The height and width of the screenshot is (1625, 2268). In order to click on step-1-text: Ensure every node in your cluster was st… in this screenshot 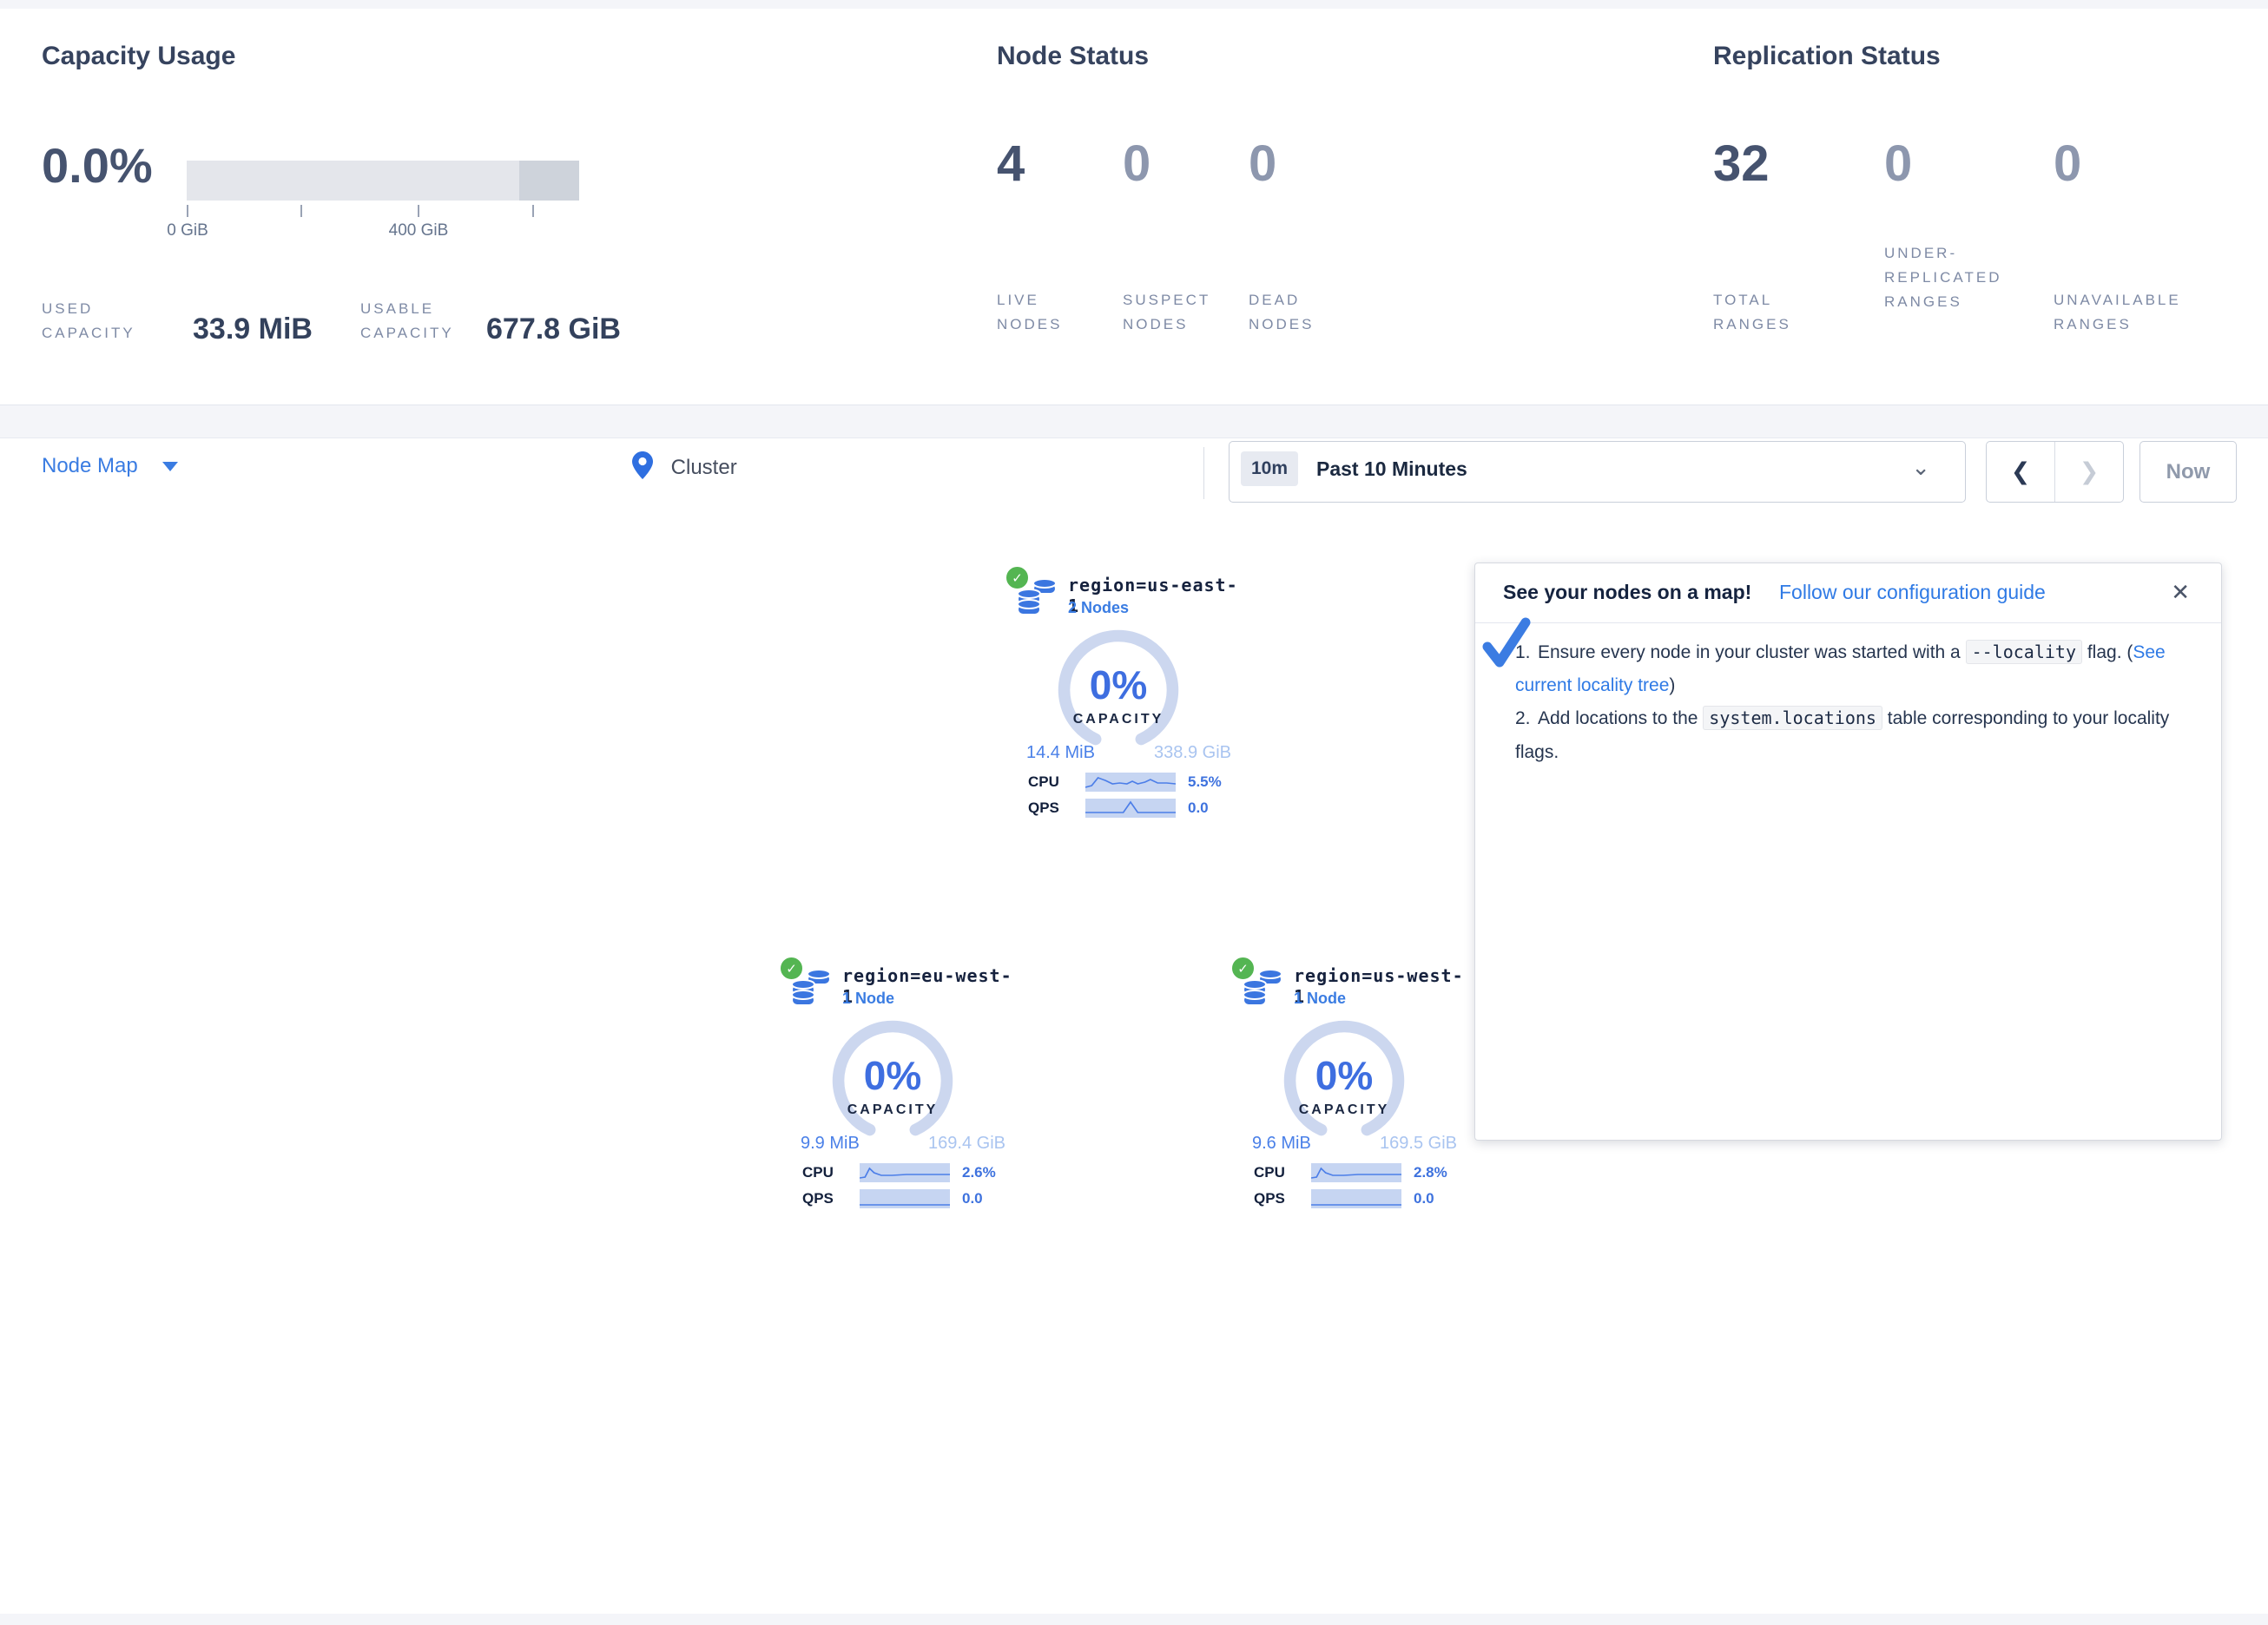, I will do `click(1752, 652)`.